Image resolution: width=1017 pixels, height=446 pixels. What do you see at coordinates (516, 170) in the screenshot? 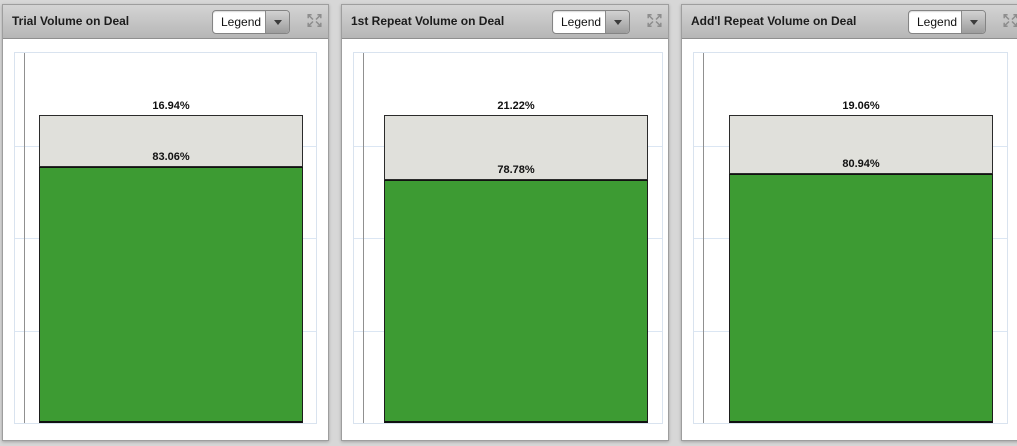
I see `segment-boundary-label: 78.78%` at bounding box center [516, 170].